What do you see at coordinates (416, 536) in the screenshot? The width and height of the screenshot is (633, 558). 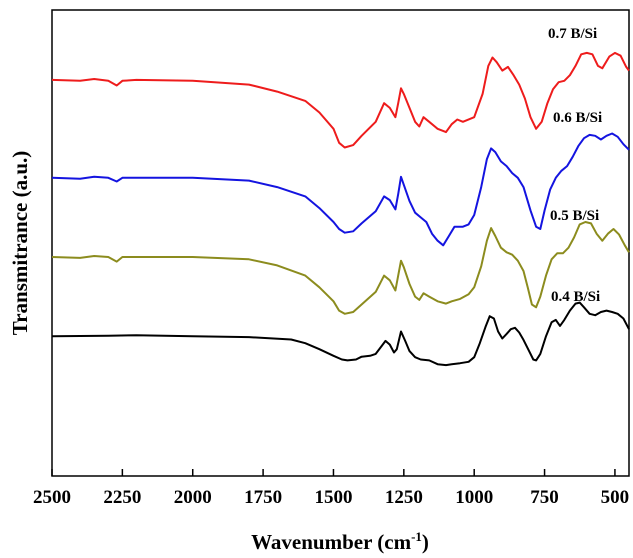 I see `x-axis-title-sup: -1` at bounding box center [416, 536].